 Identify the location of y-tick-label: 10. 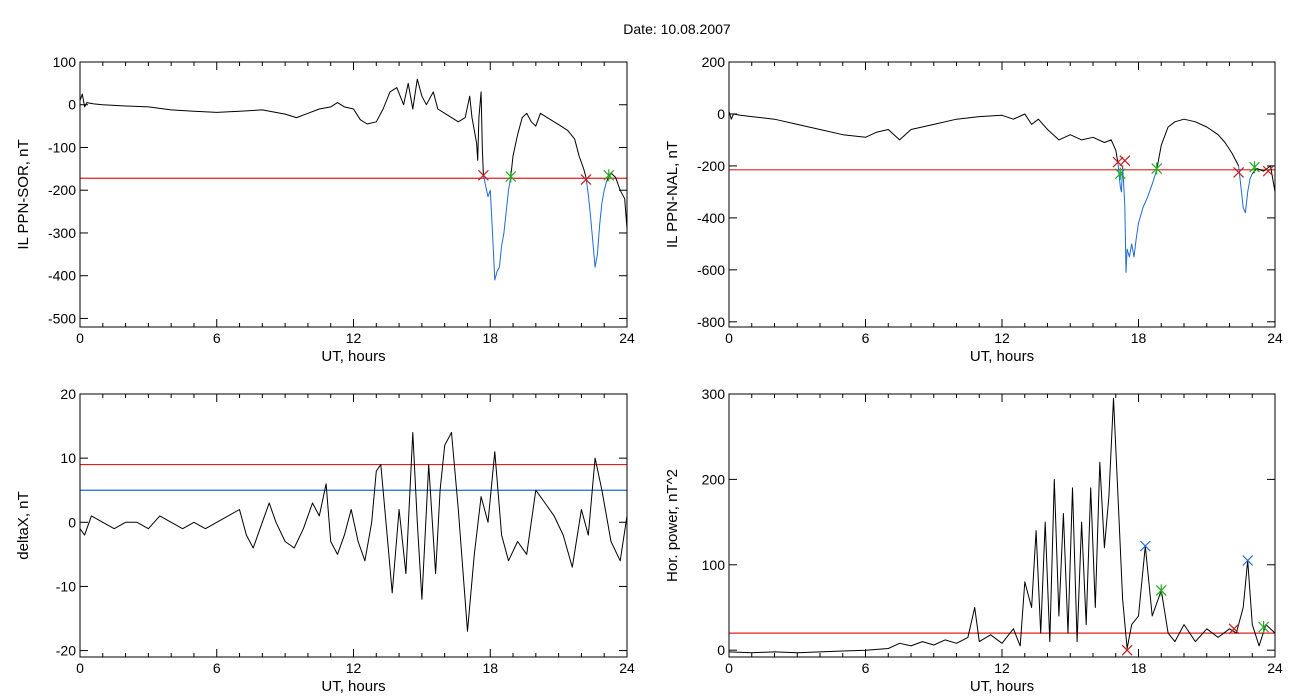
(68, 458).